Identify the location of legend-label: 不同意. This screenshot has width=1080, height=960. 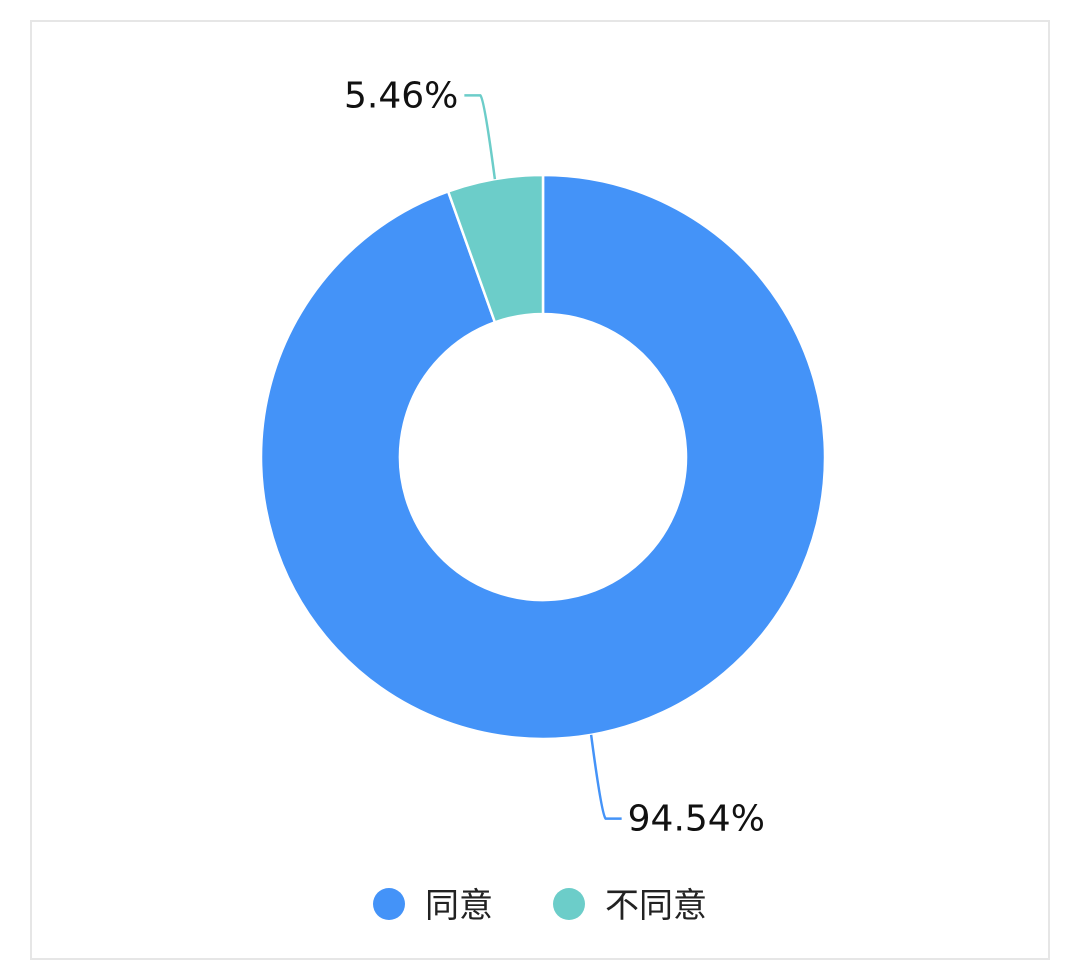
(656, 906).